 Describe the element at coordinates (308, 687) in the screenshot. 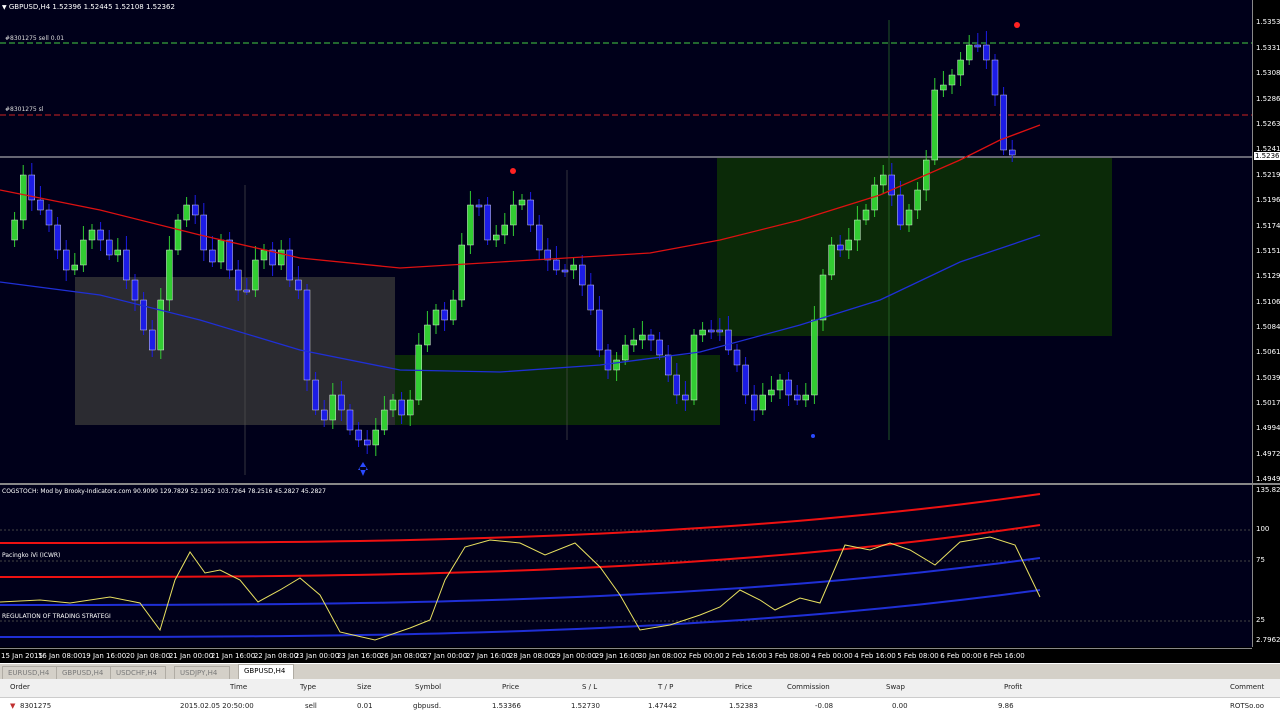

I see `col-header-type: Type` at that location.